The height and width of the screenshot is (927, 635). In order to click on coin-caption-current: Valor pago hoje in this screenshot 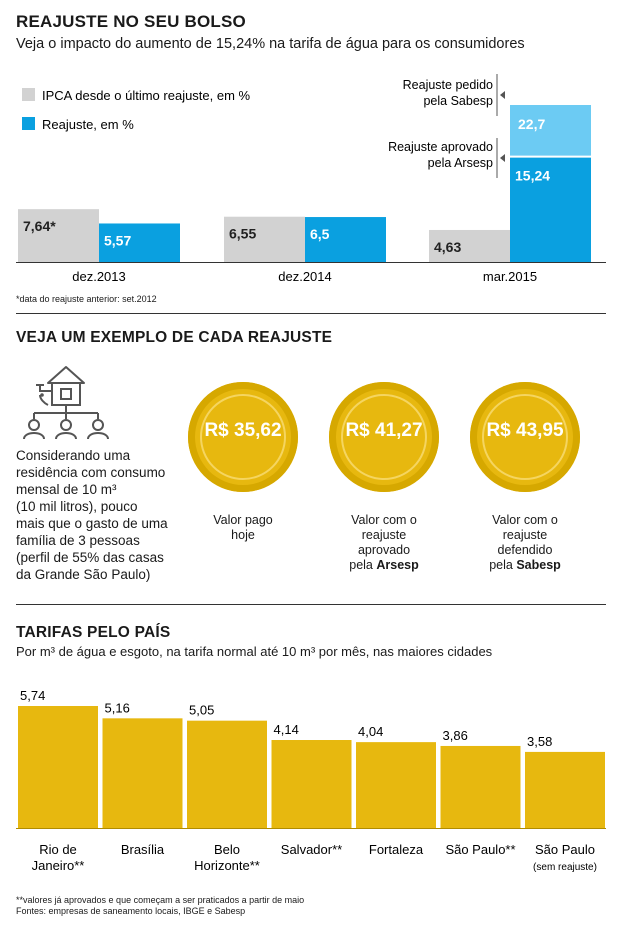, I will do `click(243, 528)`.